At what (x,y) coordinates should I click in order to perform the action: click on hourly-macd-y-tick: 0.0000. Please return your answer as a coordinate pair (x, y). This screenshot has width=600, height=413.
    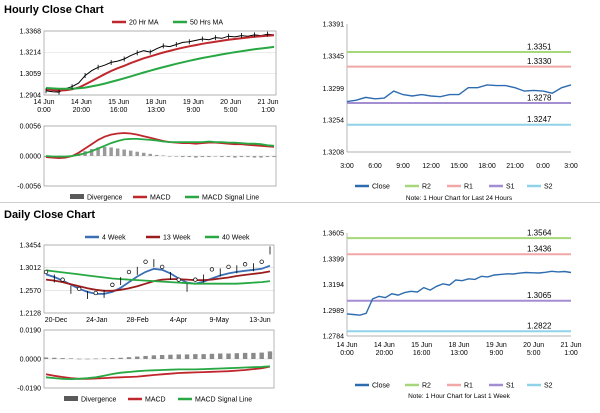
    Looking at the image, I should click on (31, 157).